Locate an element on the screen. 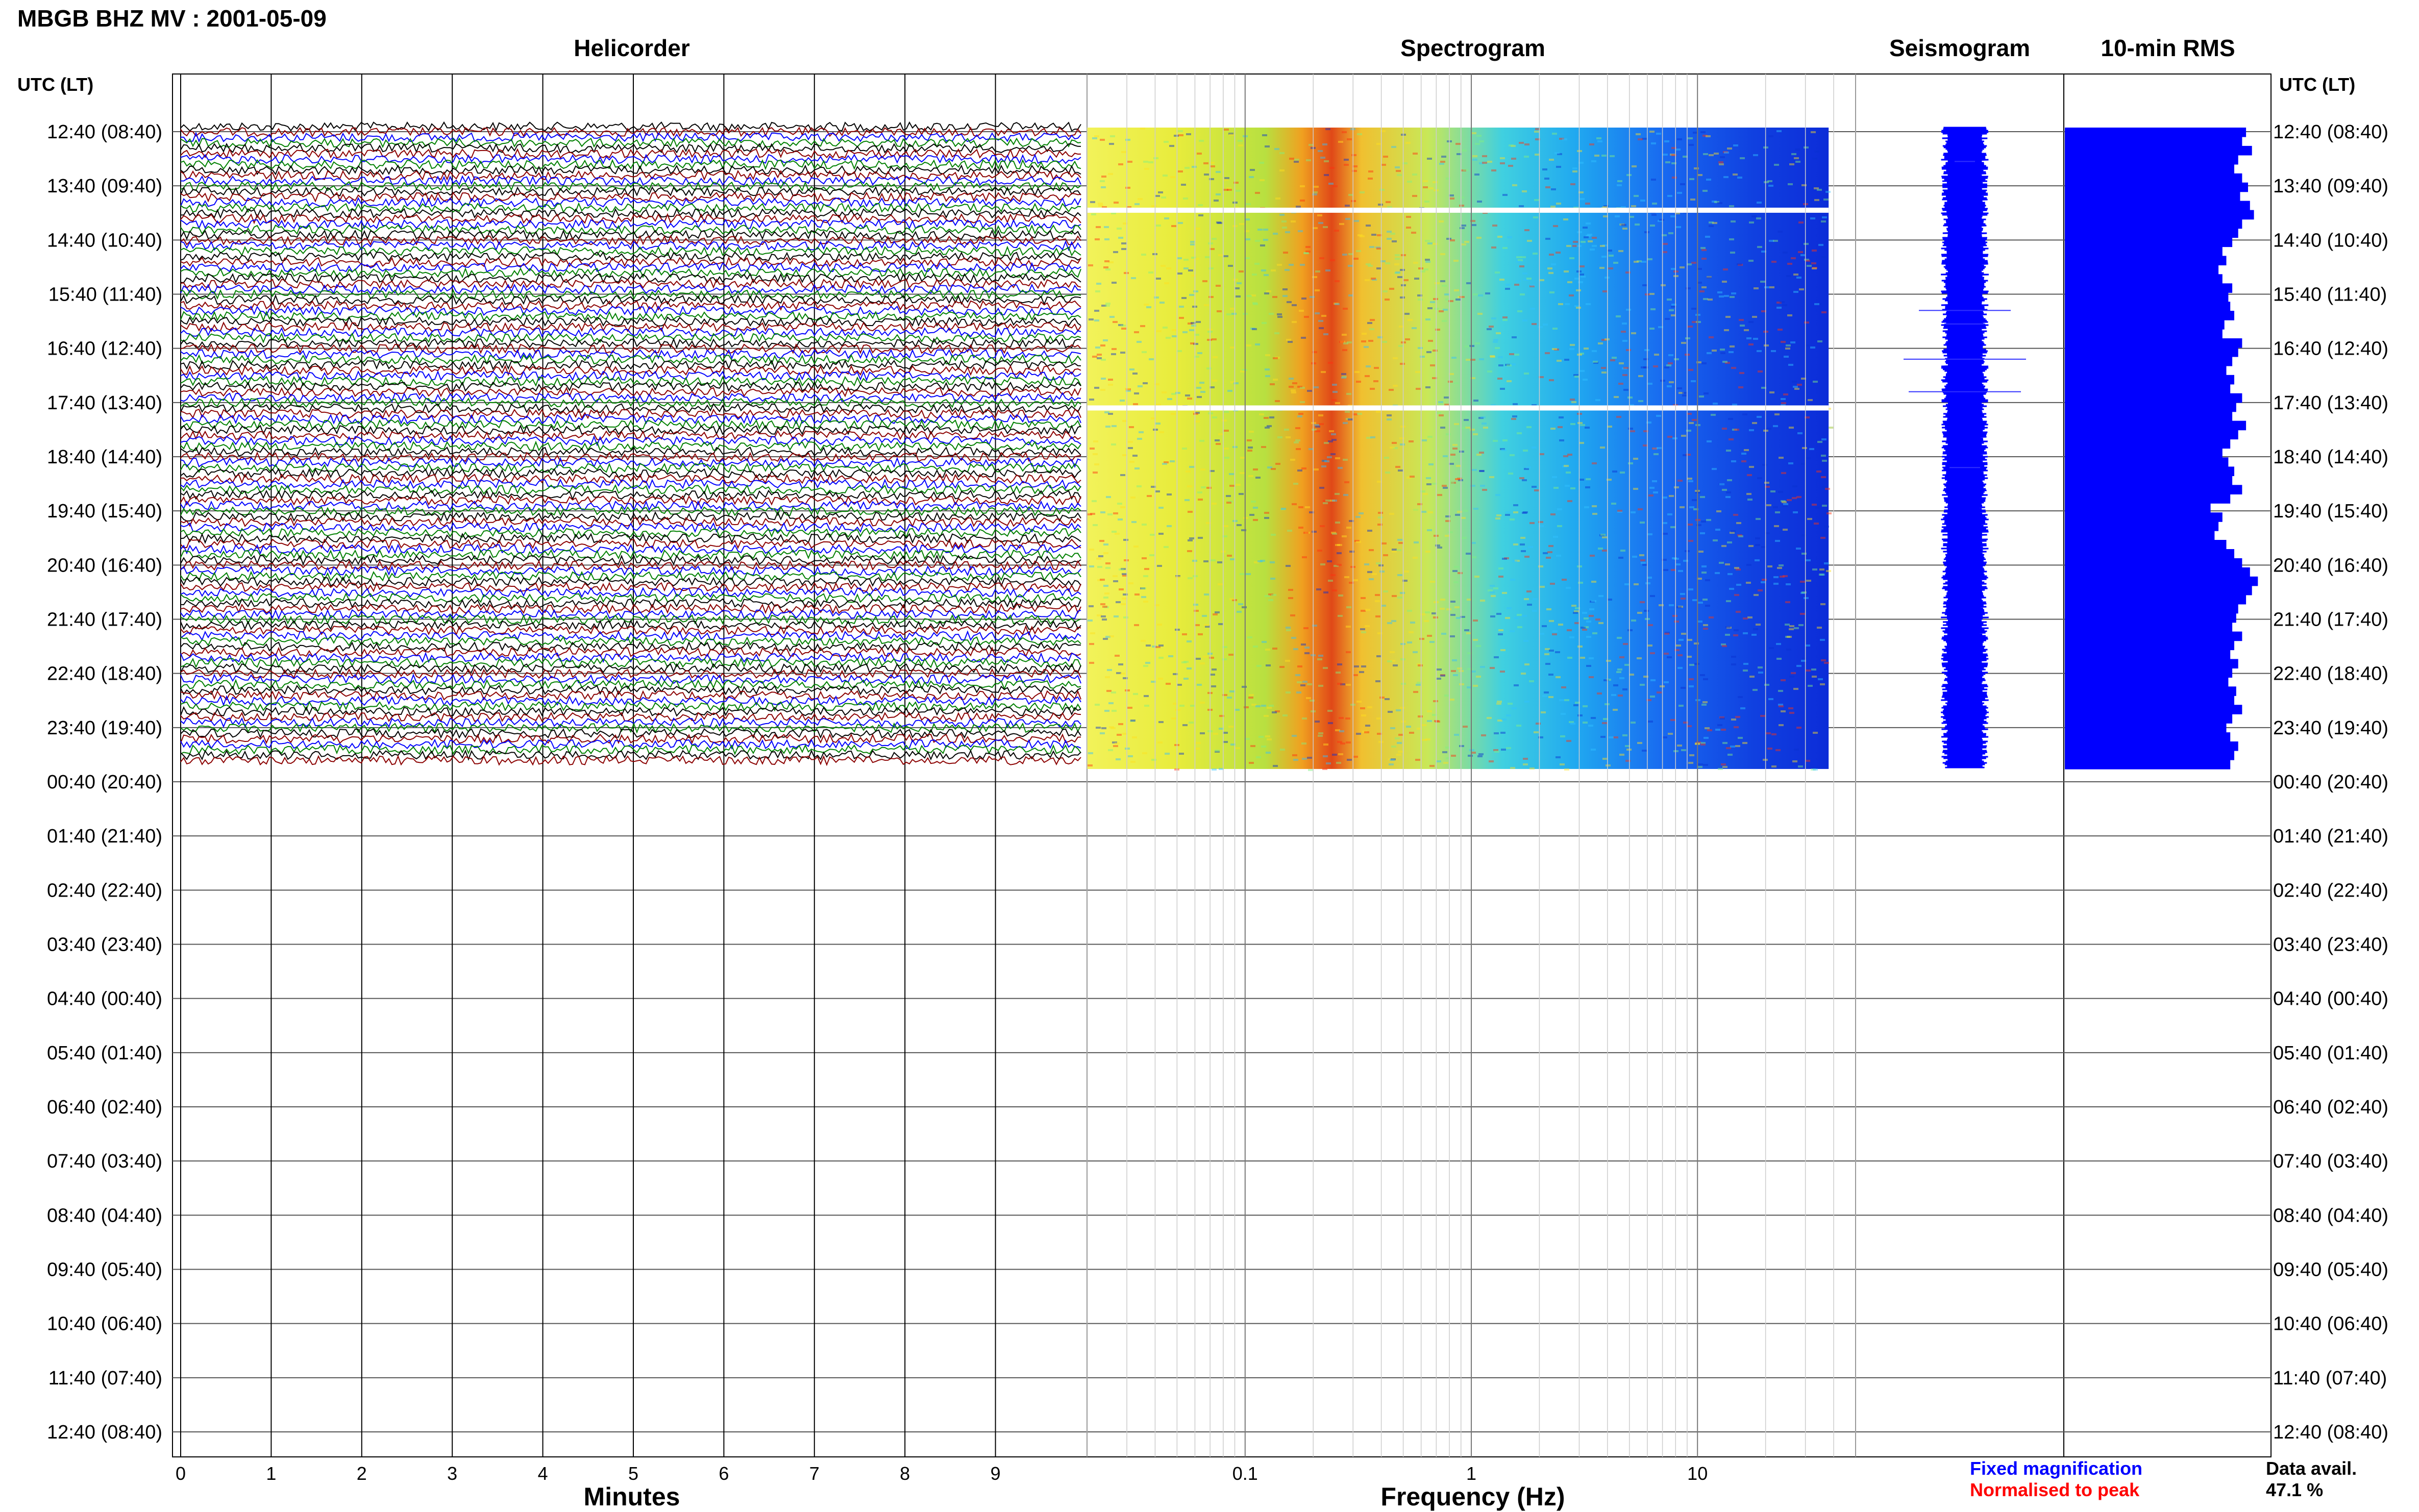 The height and width of the screenshot is (1512, 2419). time-label-left: 11:40 (07:40) is located at coordinates (105, 1378).